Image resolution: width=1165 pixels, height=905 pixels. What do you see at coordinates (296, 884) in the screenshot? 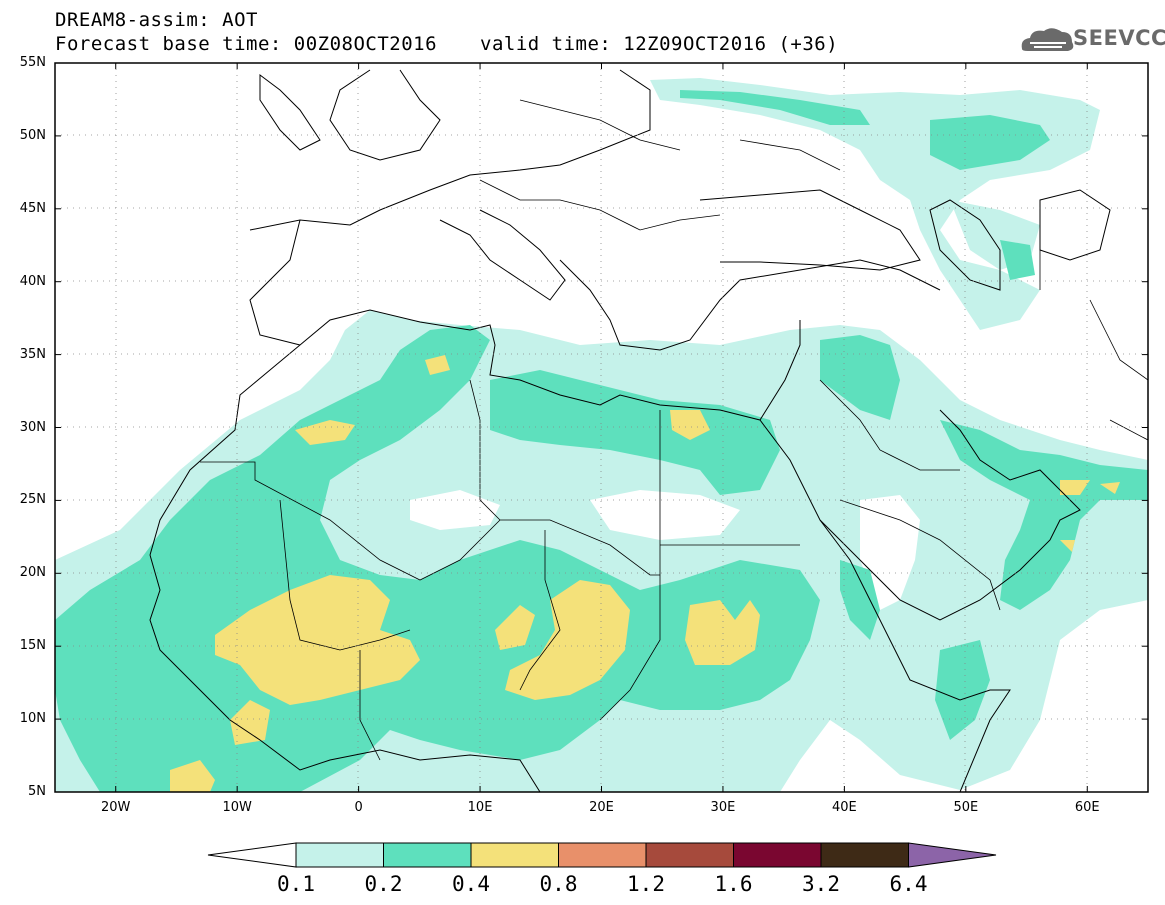
I see `colorbar-label: 0.1` at bounding box center [296, 884].